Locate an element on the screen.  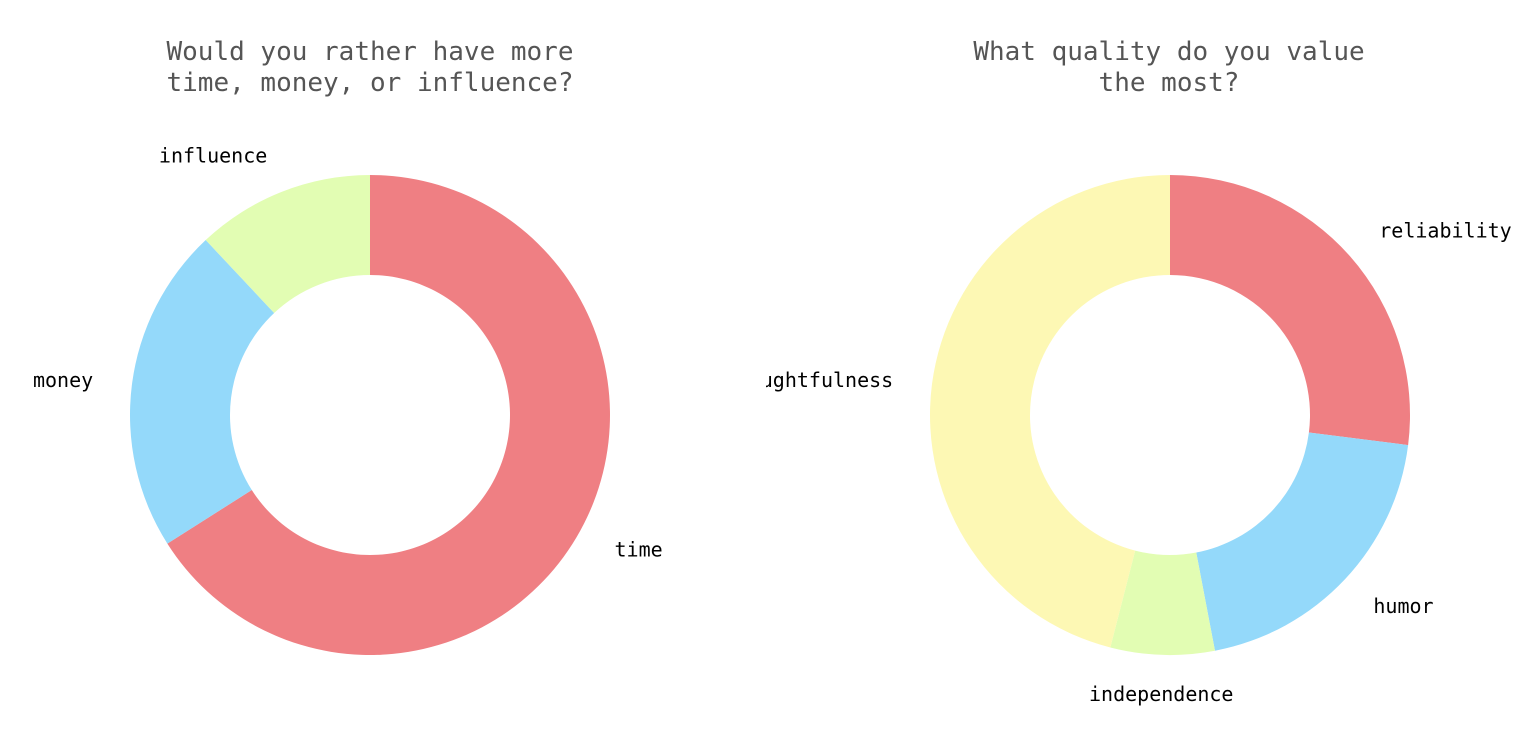
chart-title: What quality do you value the most? is located at coordinates (1159, 68).